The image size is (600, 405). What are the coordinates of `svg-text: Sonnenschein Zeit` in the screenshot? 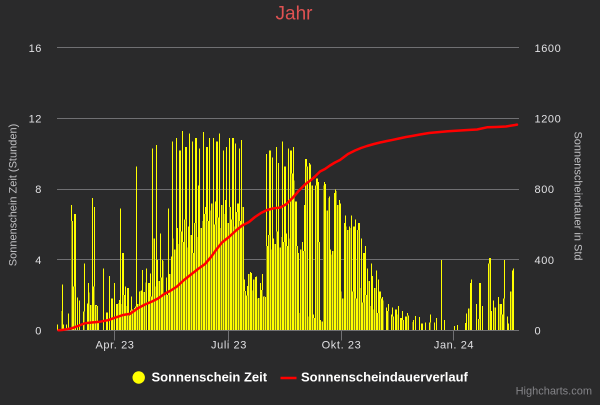 It's located at (210, 377).